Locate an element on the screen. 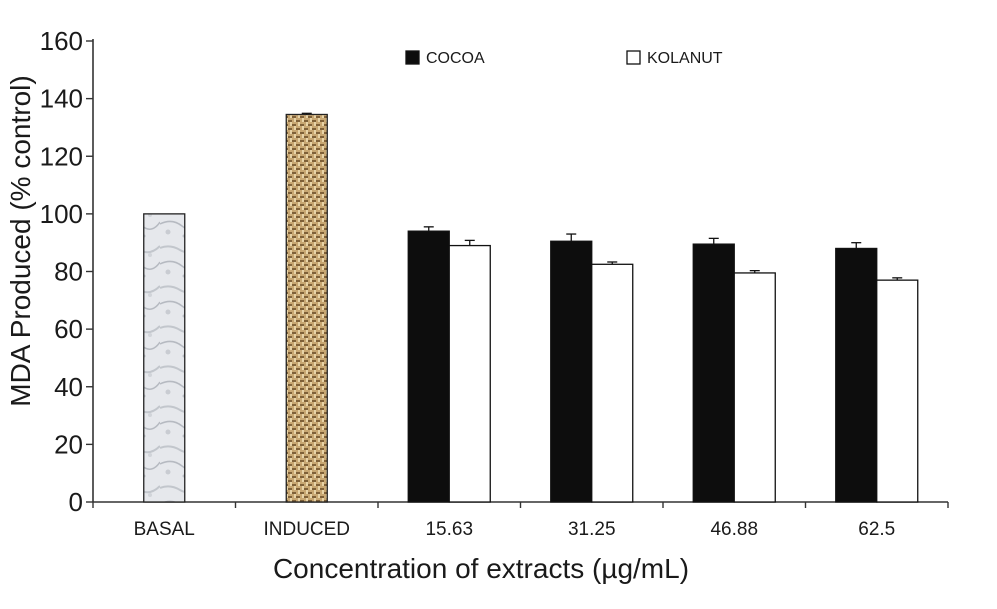  y-tick-label: 100 is located at coordinates (61, 214).